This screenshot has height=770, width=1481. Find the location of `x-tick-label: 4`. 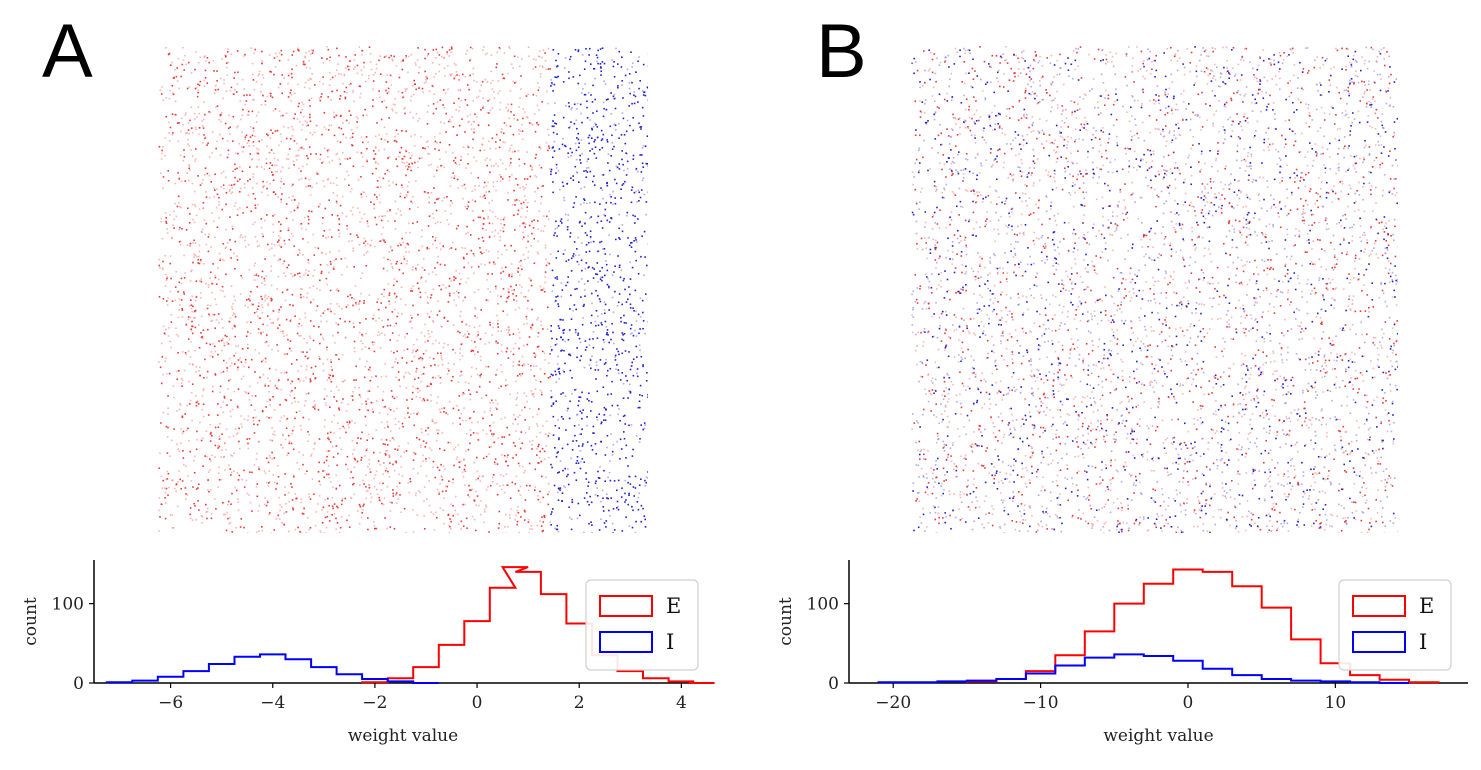

x-tick-label: 4 is located at coordinates (681, 703).